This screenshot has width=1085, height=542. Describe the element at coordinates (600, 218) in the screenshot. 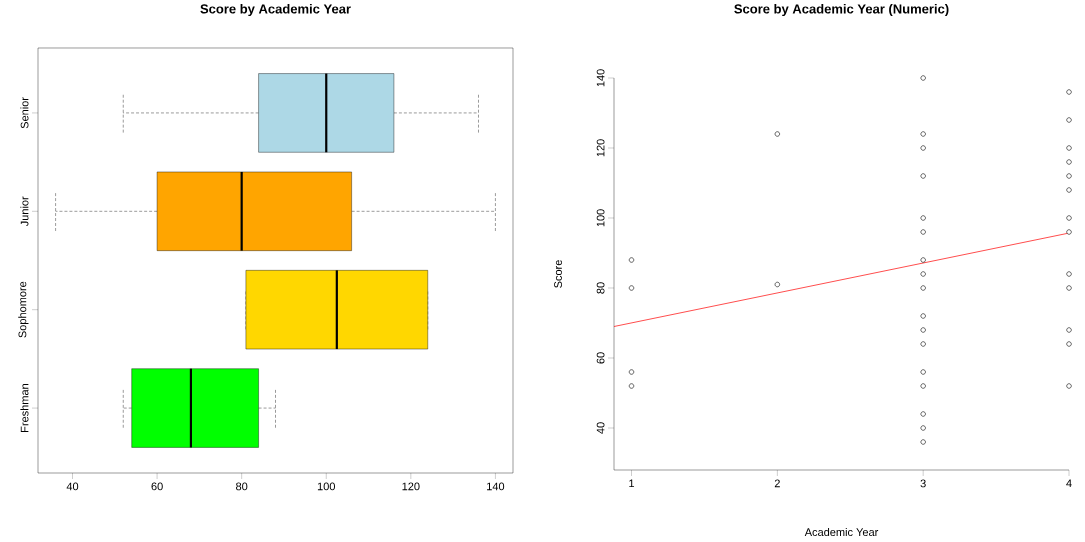

I see `y-tick-label: 100` at that location.